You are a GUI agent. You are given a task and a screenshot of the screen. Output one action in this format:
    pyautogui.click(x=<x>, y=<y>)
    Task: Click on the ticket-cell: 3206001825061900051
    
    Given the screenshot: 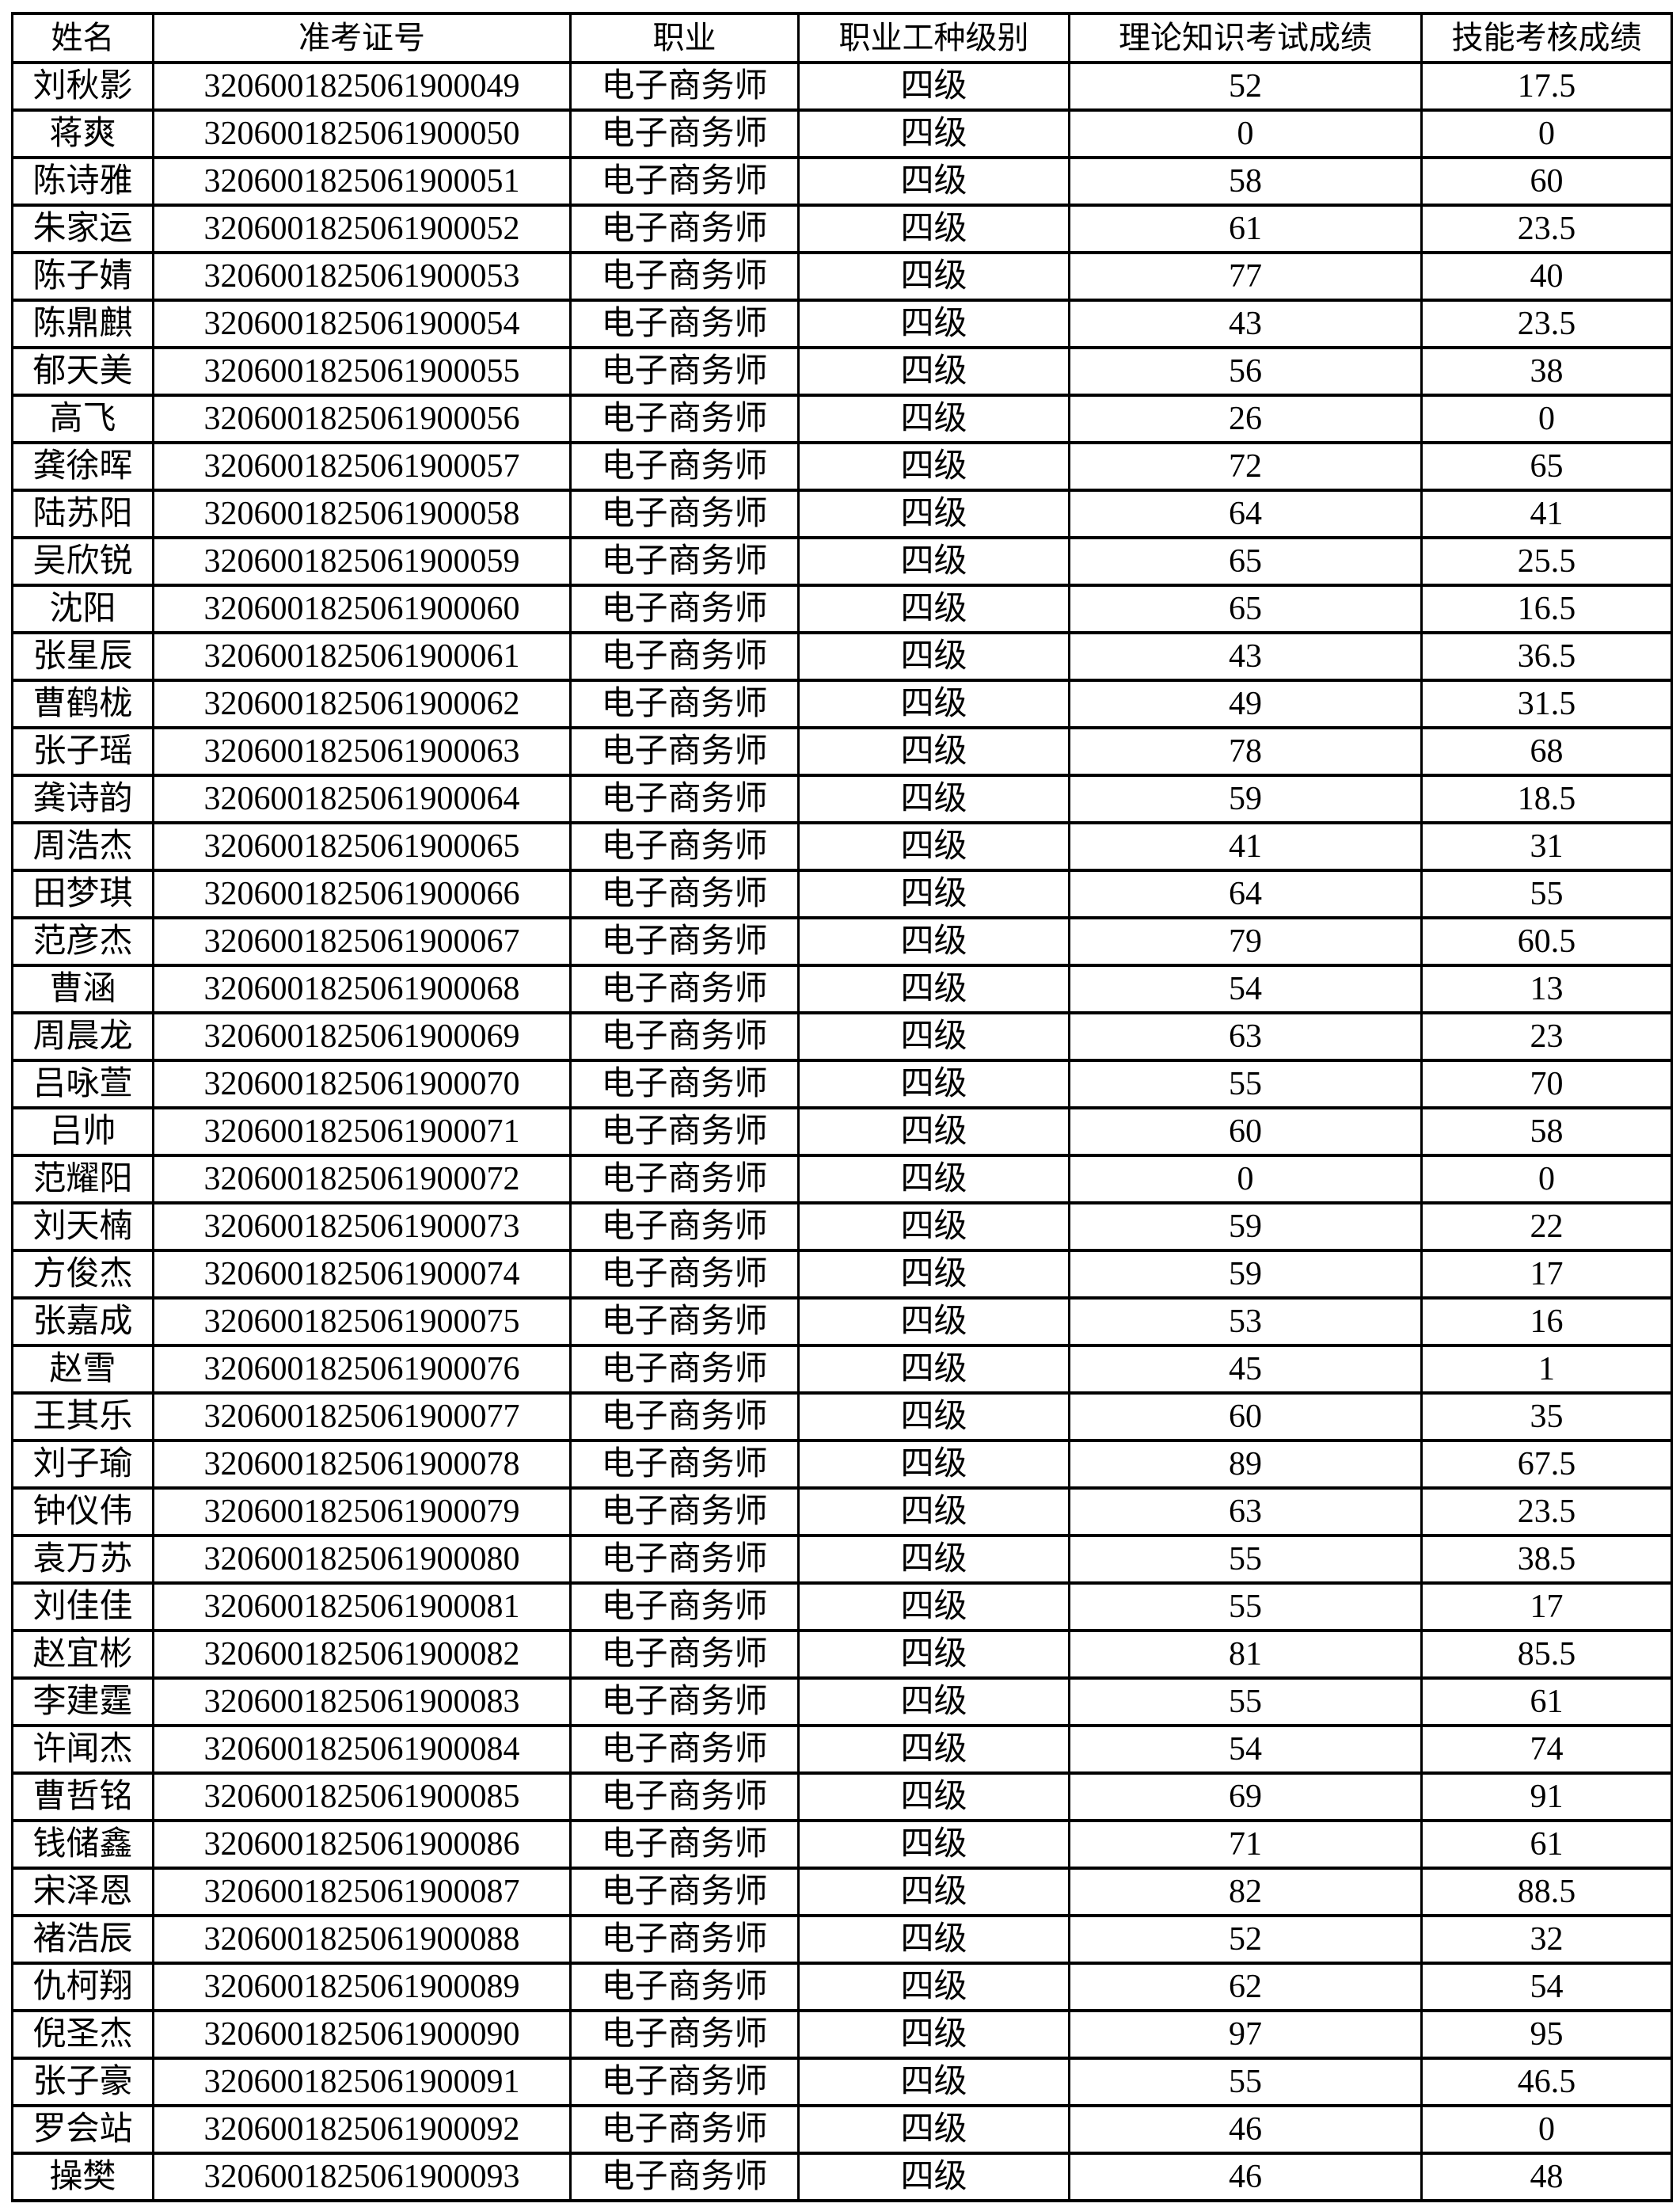 What is the action you would take?
    pyautogui.click(x=362, y=181)
    